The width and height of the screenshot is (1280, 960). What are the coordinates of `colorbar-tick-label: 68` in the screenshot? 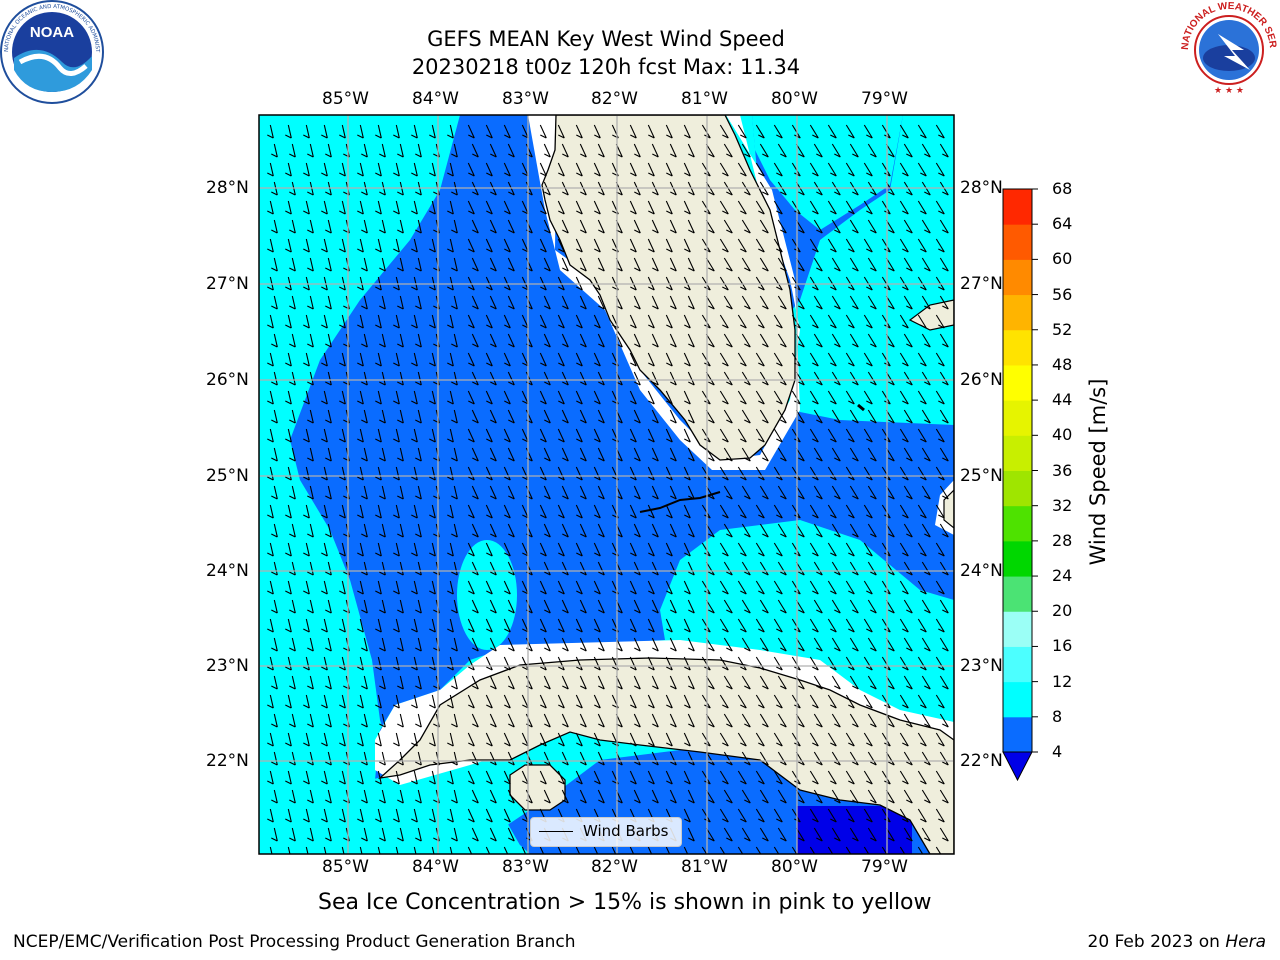 It's located at (1062, 188).